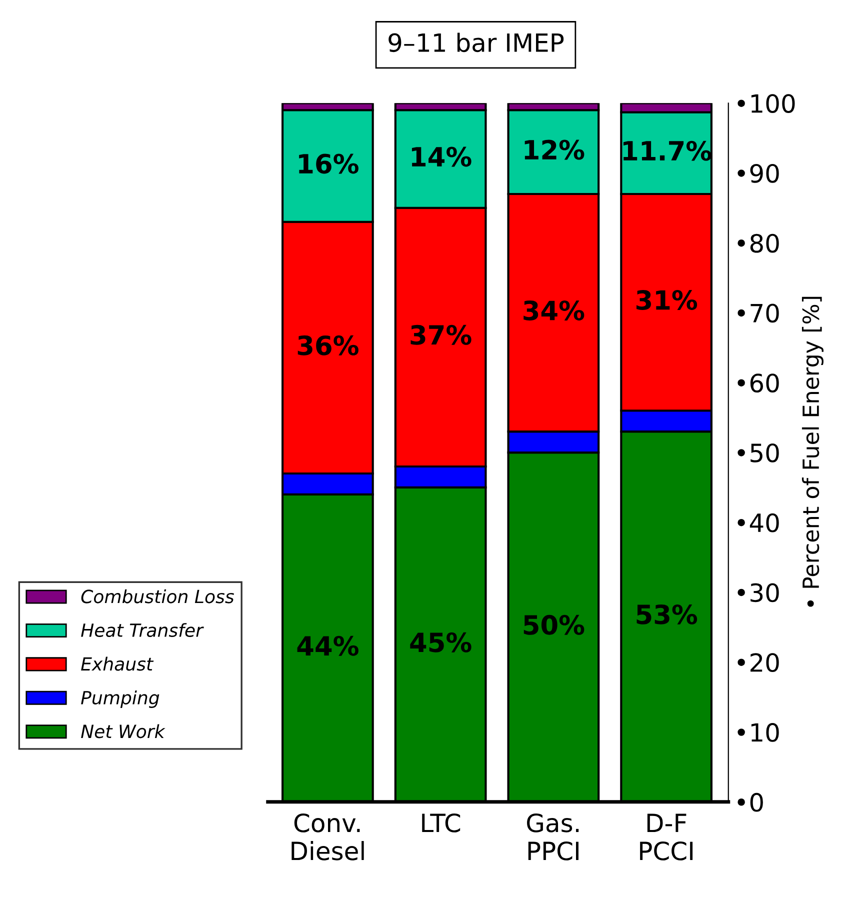 The height and width of the screenshot is (897, 845). I want to click on chart-title: 9–11 bar IMEP, so click(476, 42).